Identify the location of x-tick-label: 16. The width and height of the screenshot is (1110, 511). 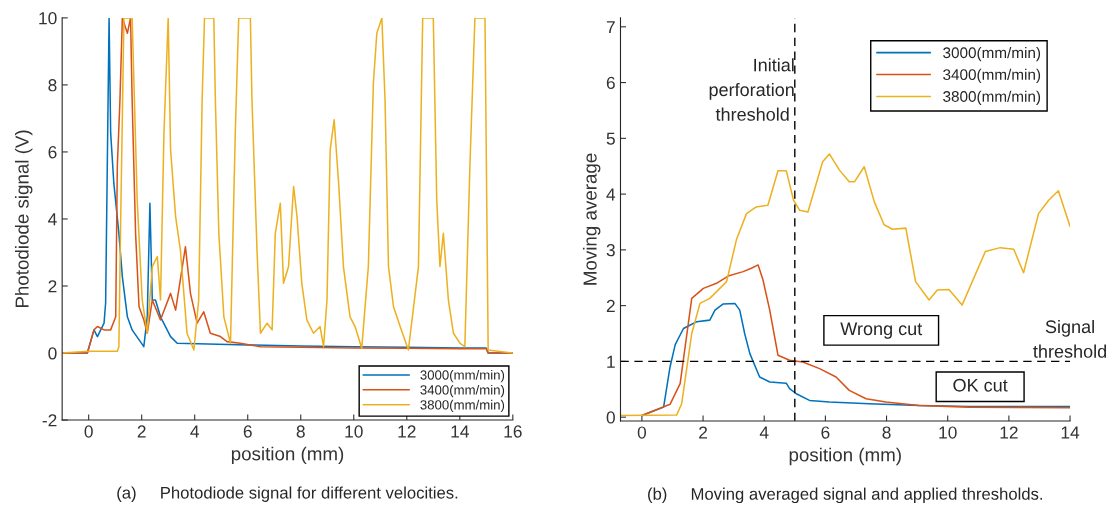
(513, 431).